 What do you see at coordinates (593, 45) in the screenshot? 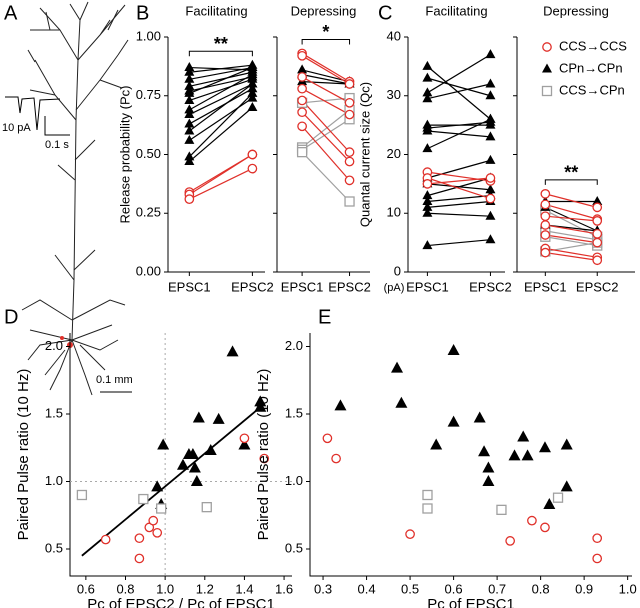
I see `legend-label: CCS→CCS` at bounding box center [593, 45].